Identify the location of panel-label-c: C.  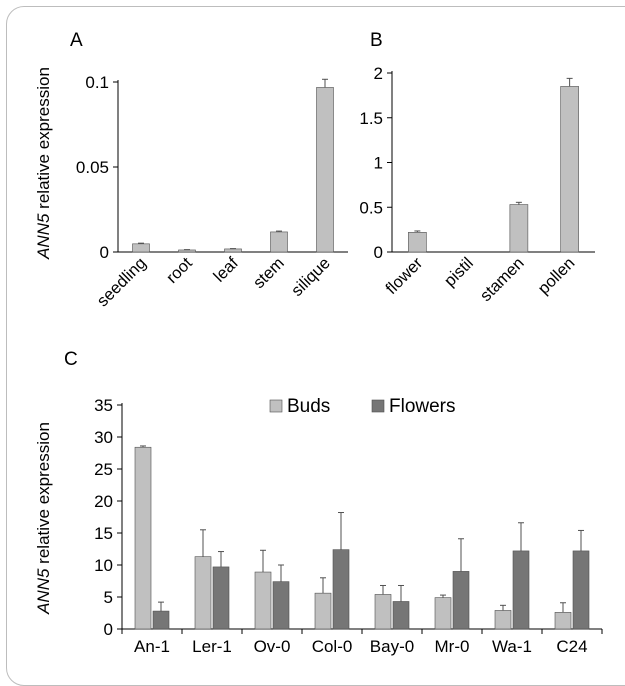
(71, 359).